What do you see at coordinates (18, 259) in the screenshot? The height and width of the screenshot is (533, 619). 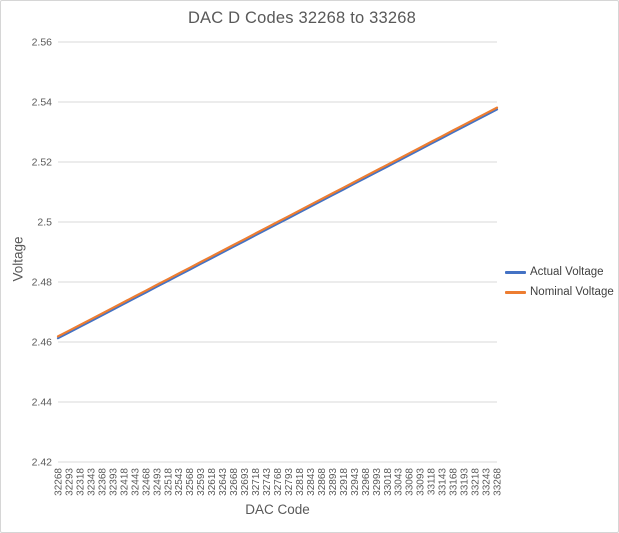 I see `y-axis-title: Voltage` at bounding box center [18, 259].